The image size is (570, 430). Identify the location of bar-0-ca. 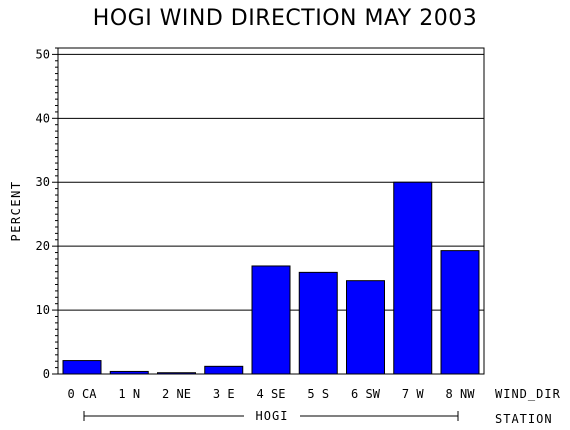
(82, 367).